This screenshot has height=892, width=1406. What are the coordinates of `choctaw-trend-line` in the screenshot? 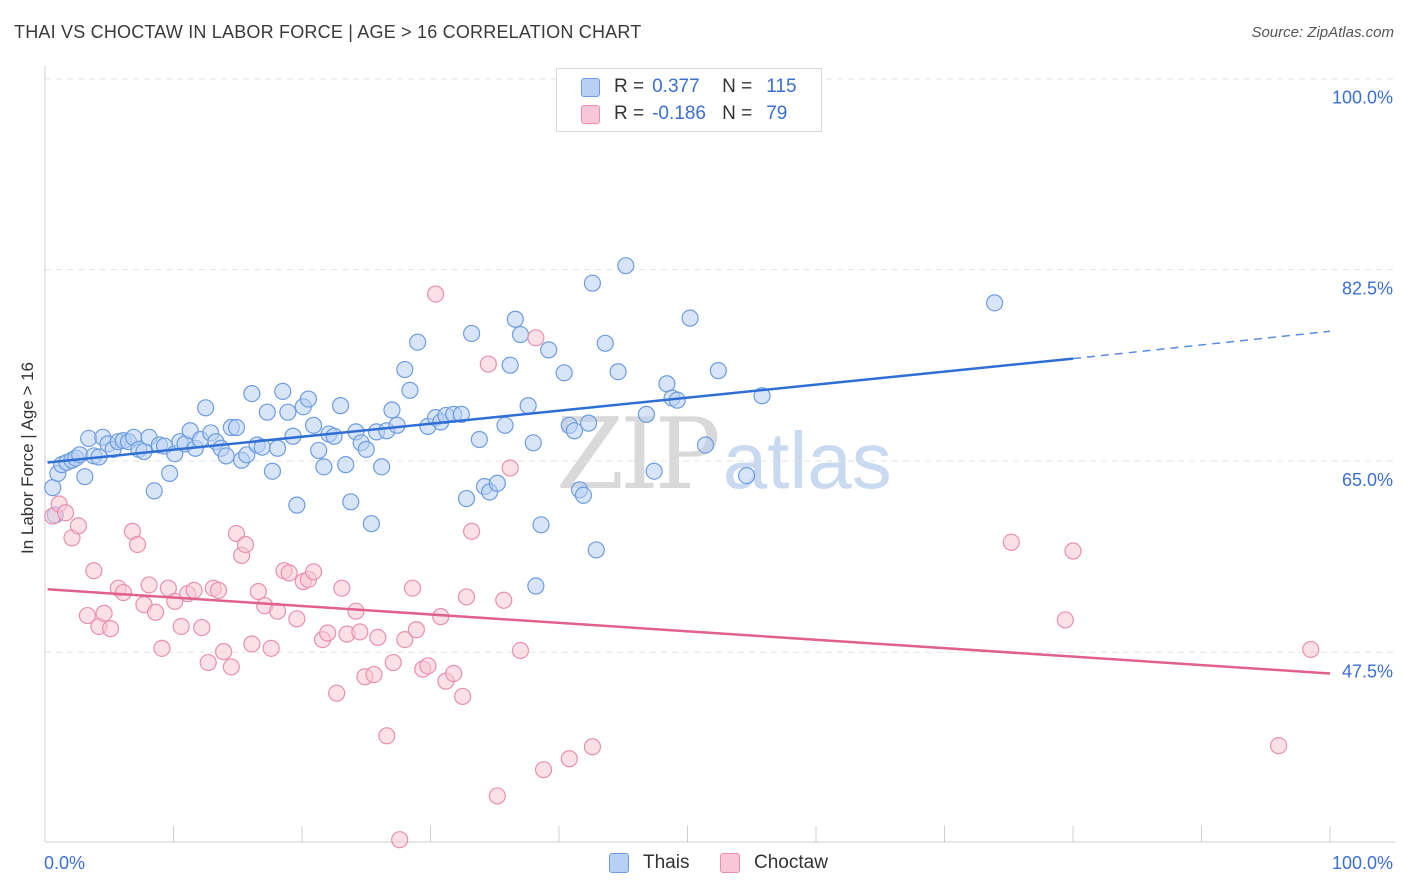 It's located at (689, 631).